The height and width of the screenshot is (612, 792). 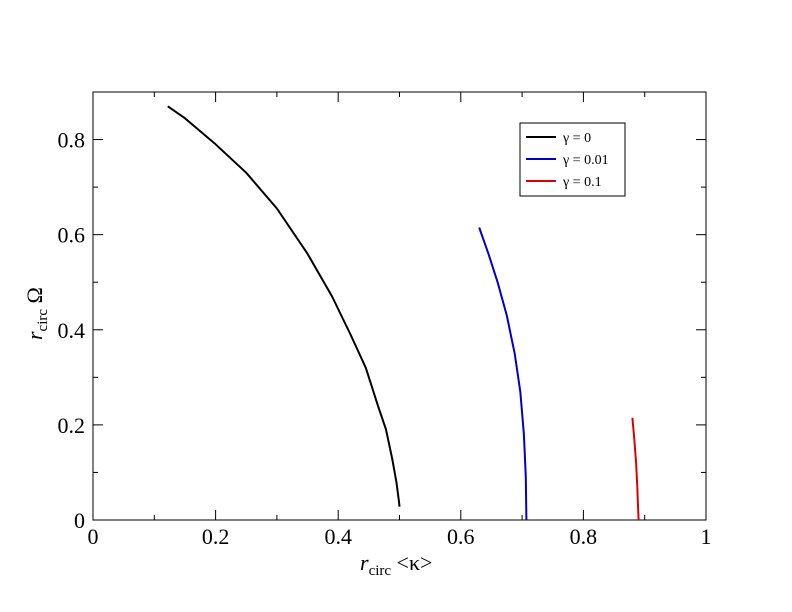 I want to click on x-tick-label: 0.6, so click(x=461, y=536).